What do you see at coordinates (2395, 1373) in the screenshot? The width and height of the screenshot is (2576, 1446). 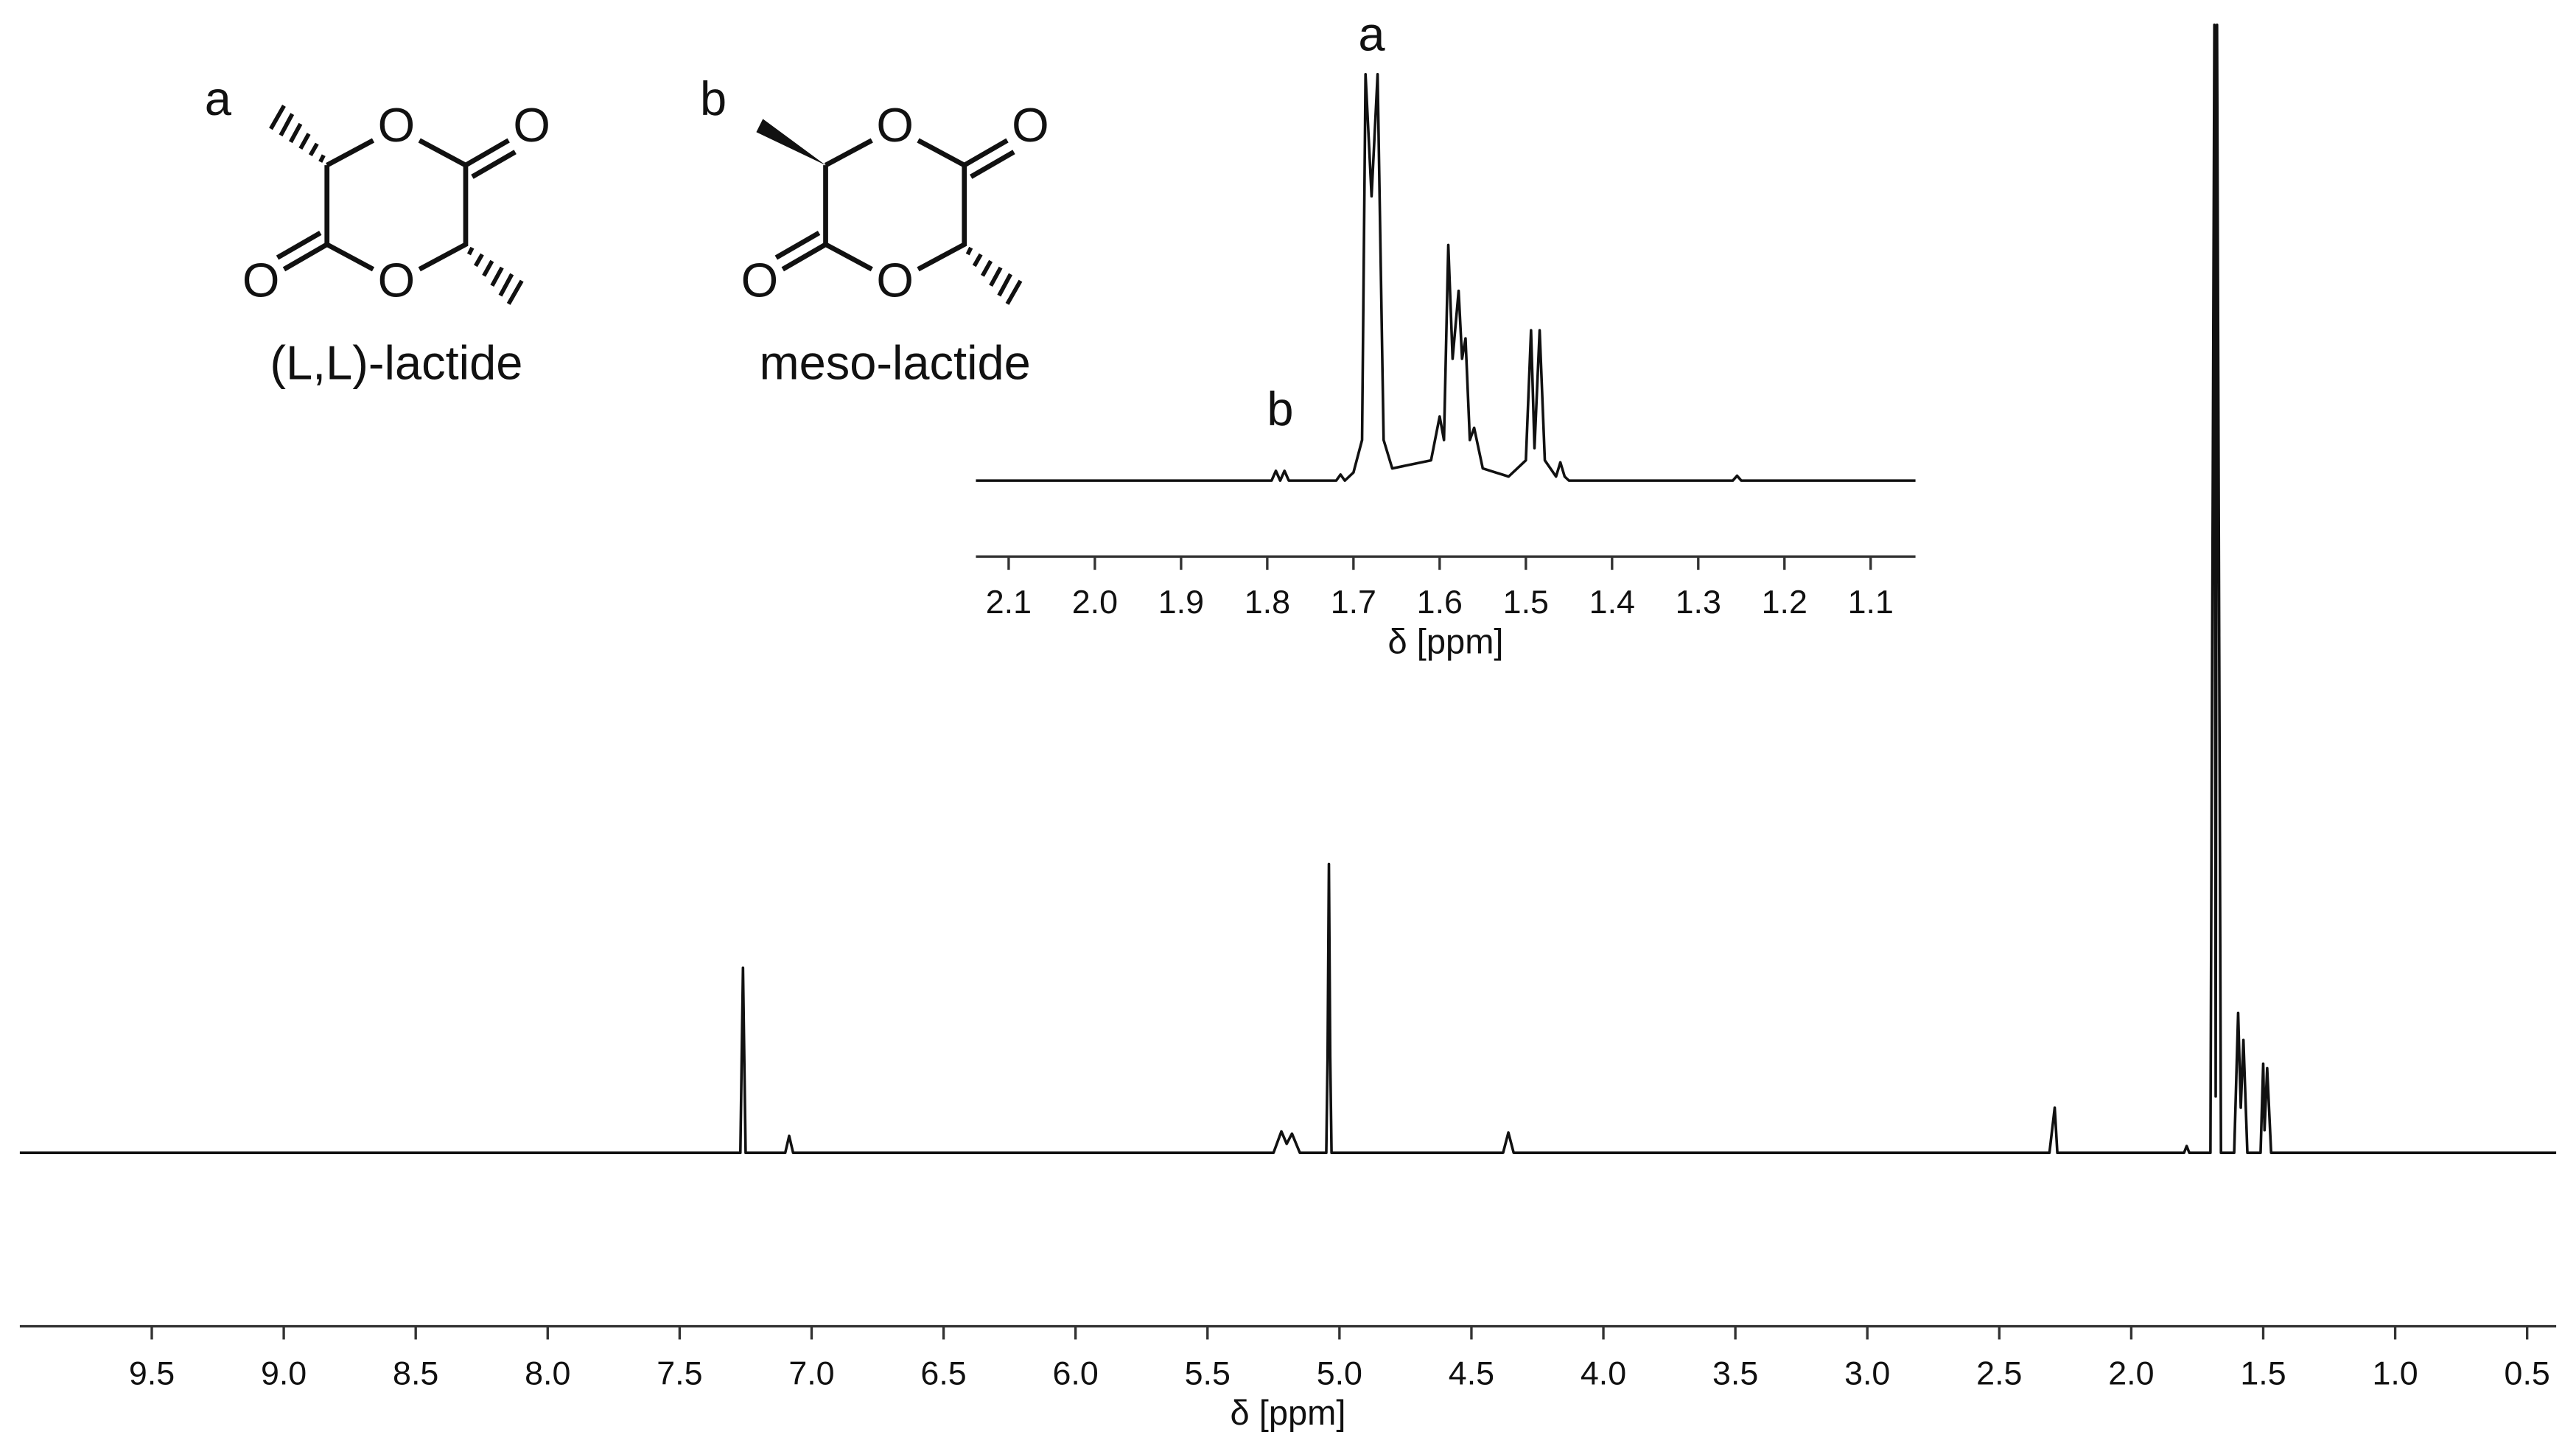 I see `x-tick-label: 1.0` at bounding box center [2395, 1373].